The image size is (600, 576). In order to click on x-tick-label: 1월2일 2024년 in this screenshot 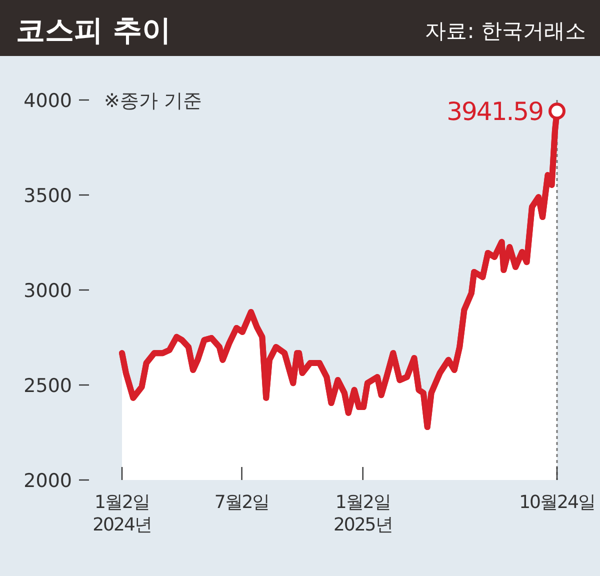, I will do `click(122, 514)`.